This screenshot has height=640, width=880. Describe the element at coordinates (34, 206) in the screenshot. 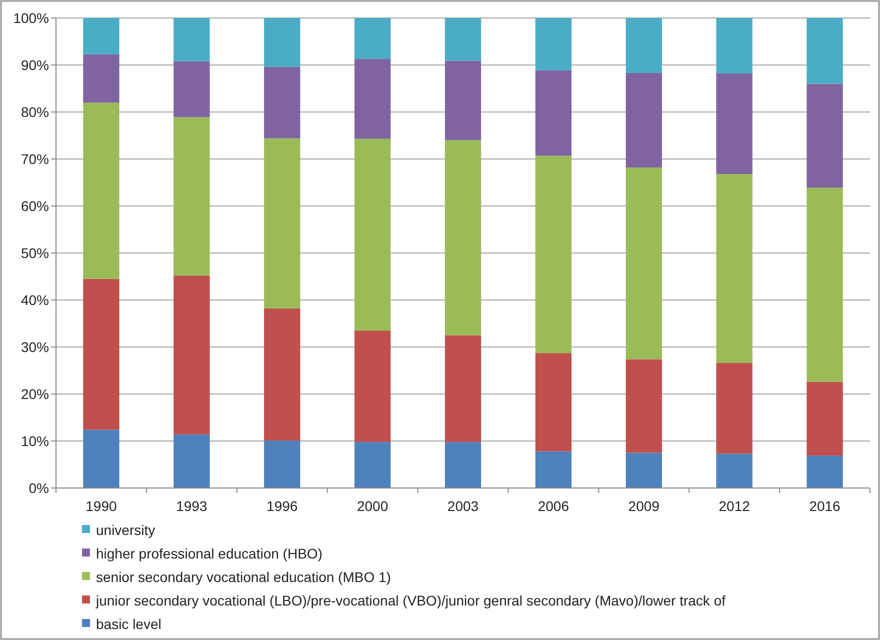

I see `y-tick-label: 60%` at that location.